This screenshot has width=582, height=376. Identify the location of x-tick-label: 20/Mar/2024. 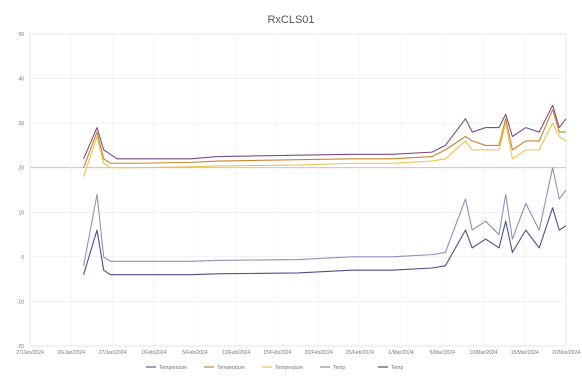
(566, 353).